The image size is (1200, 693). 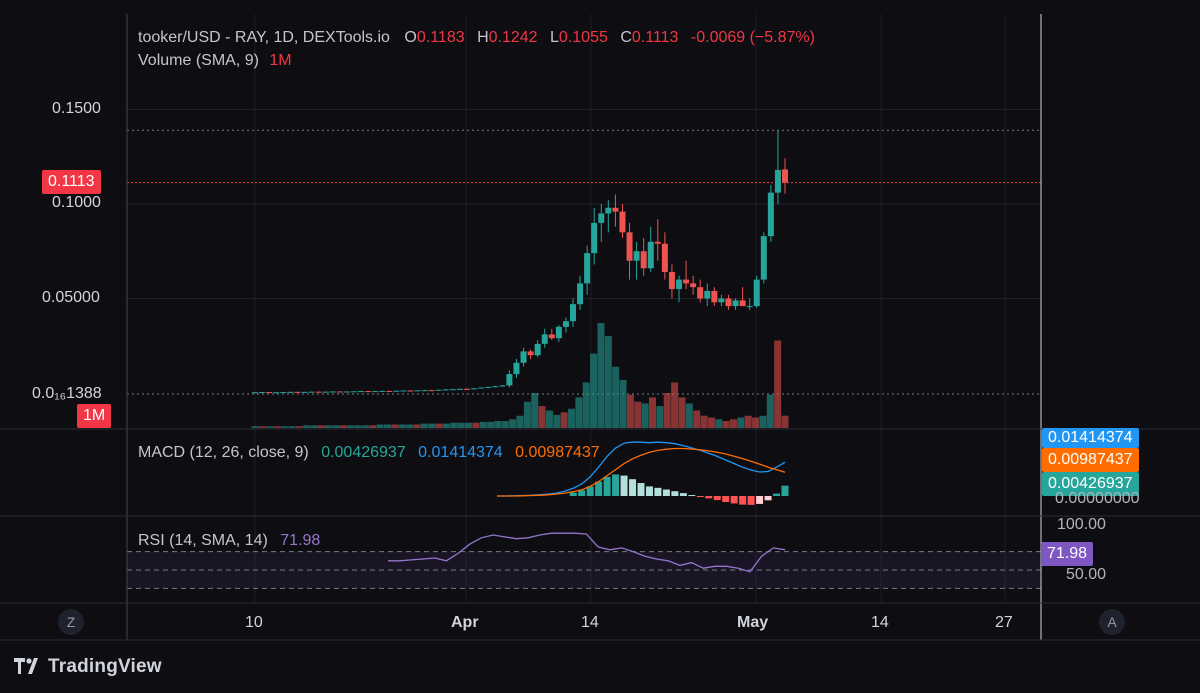 I want to click on tv-logo-icon, so click(x=28, y=669).